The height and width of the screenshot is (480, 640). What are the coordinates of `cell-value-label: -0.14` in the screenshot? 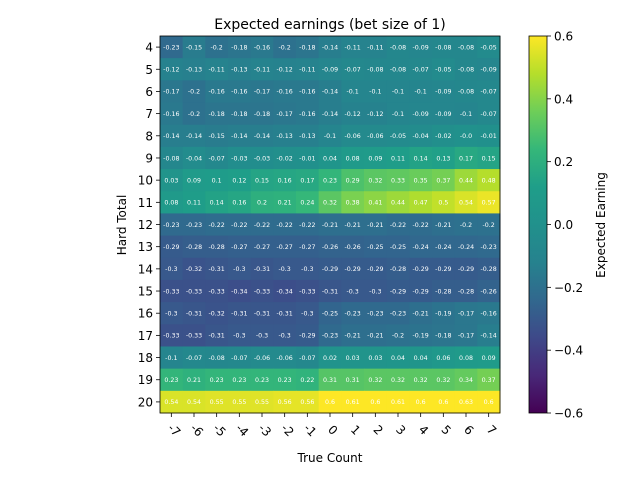 It's located at (239, 136).